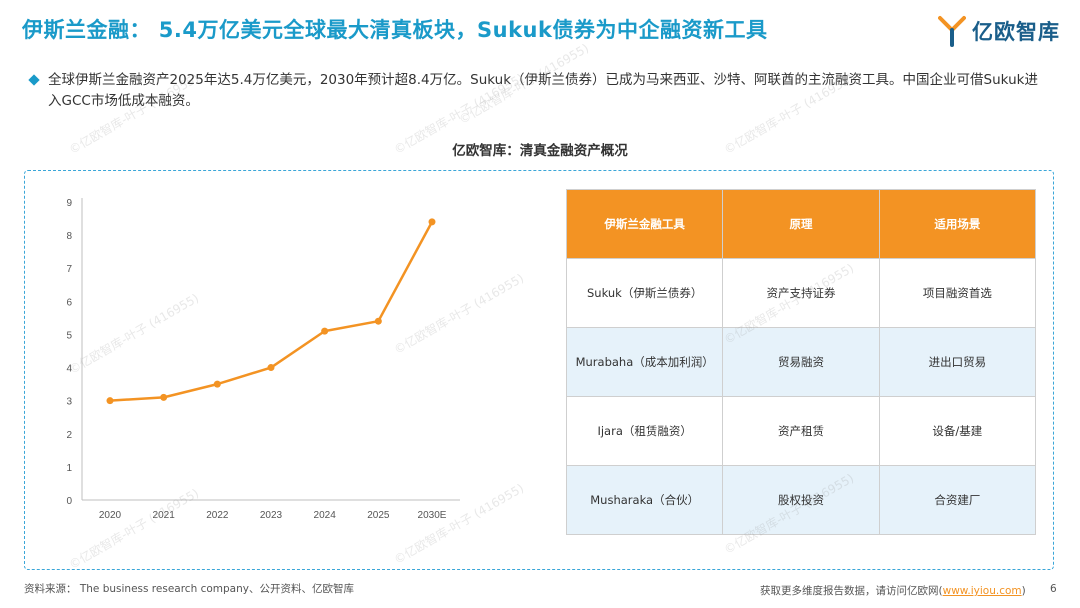 The width and height of the screenshot is (1080, 608). I want to click on table-cell: 合资建厂, so click(957, 500).